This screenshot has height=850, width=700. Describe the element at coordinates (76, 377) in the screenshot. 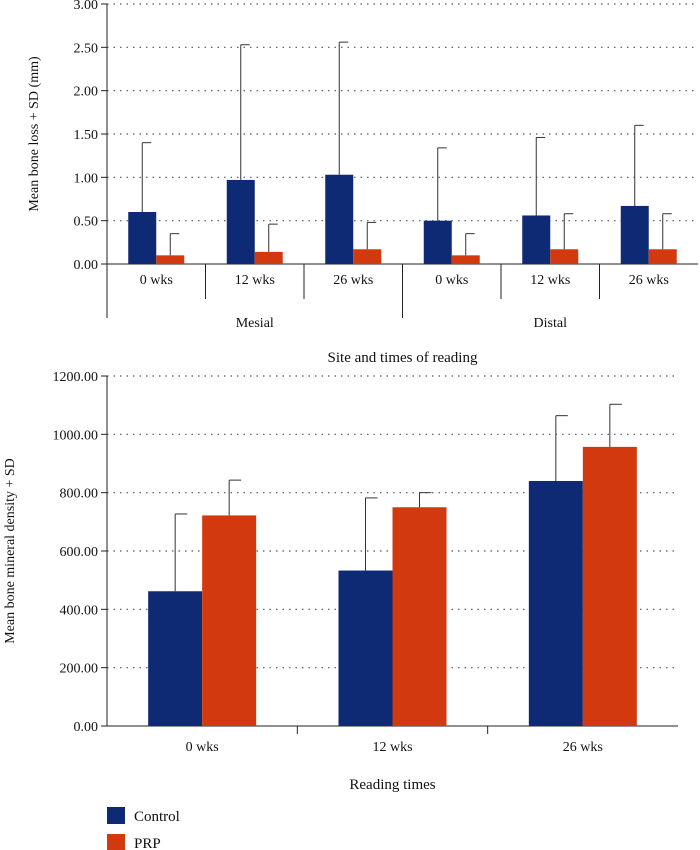

I see `y-tick-label: 1200.00` at that location.